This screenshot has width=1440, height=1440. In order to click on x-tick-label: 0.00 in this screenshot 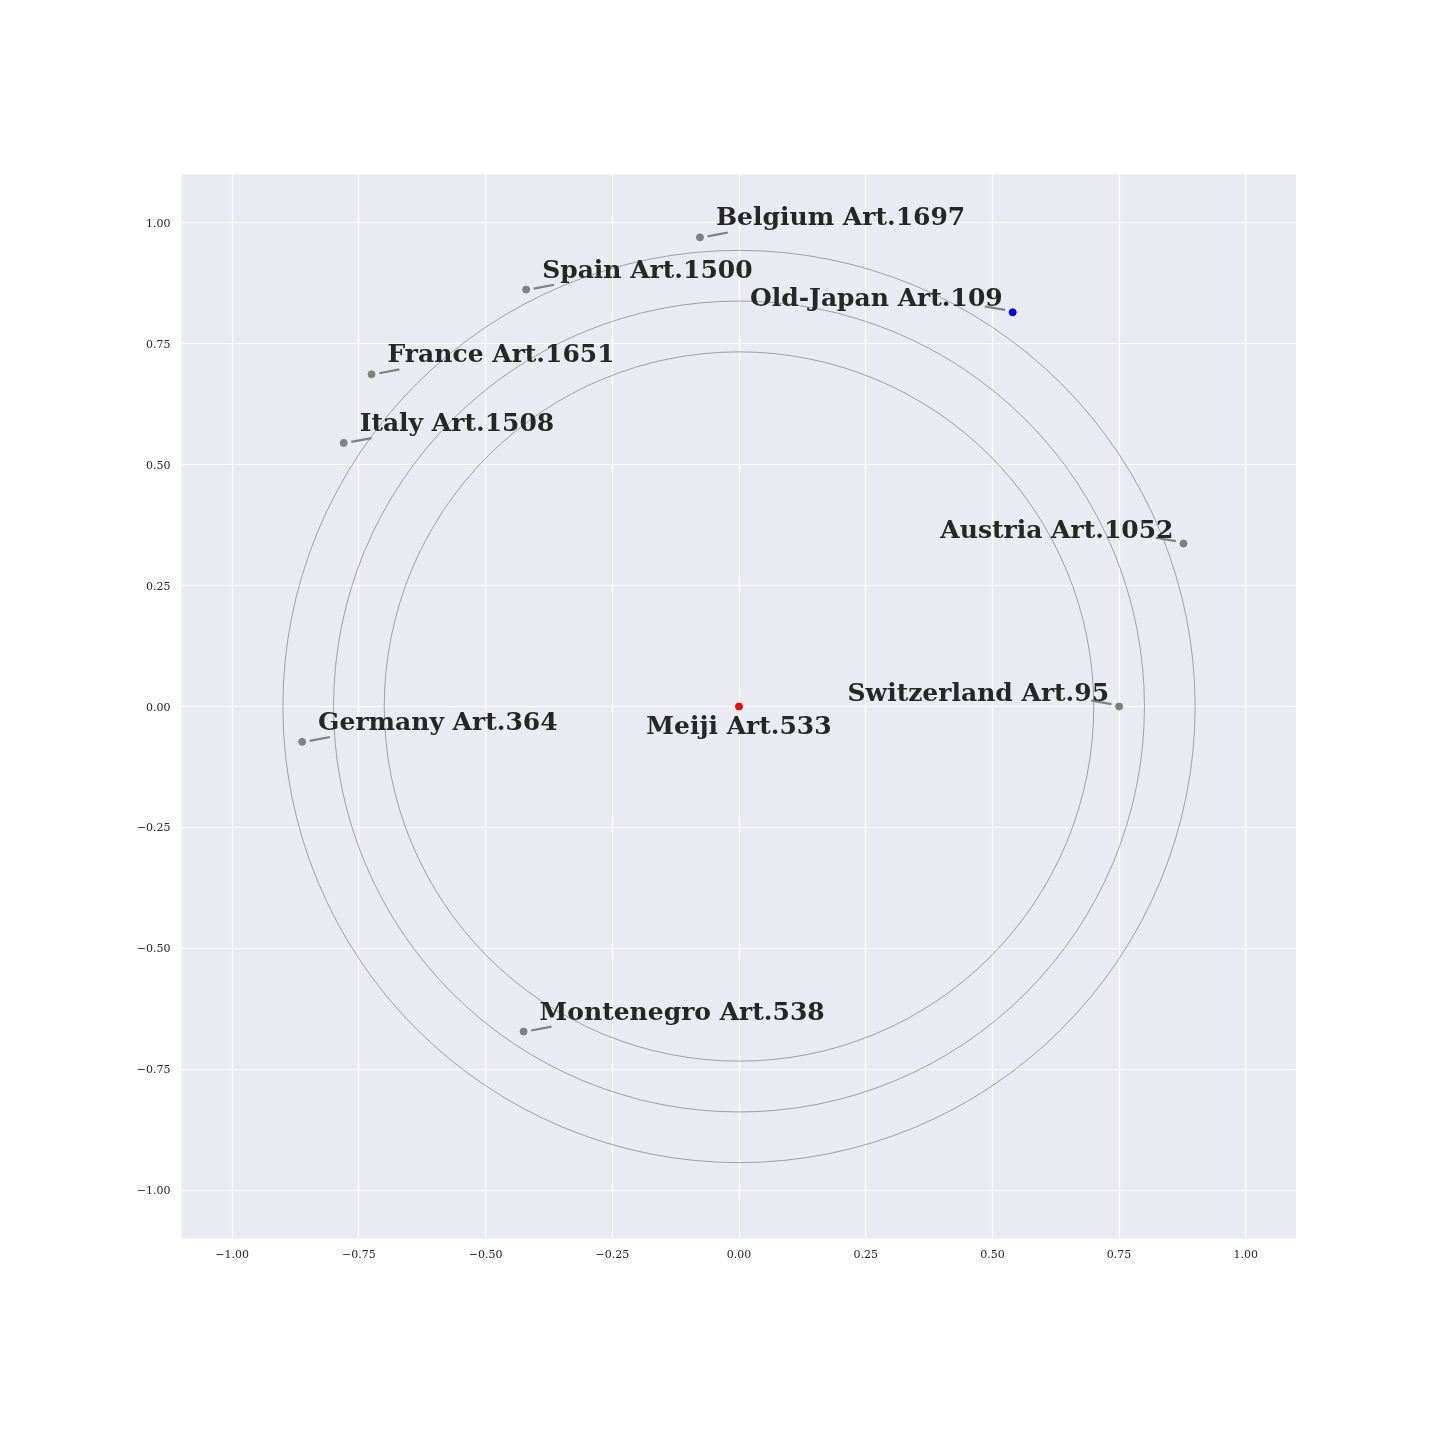, I will do `click(739, 1254)`.